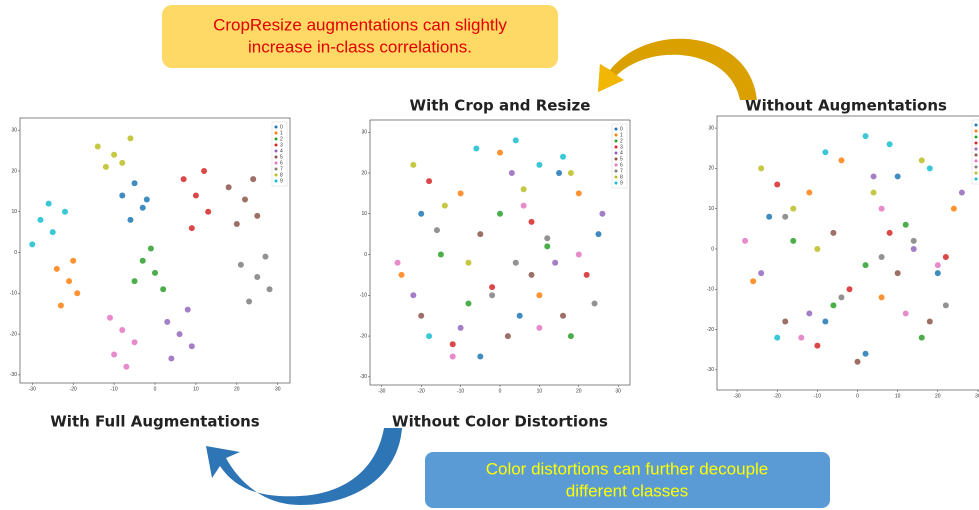  What do you see at coordinates (846, 106) in the screenshot?
I see `plot-title: Without Augmentations` at bounding box center [846, 106].